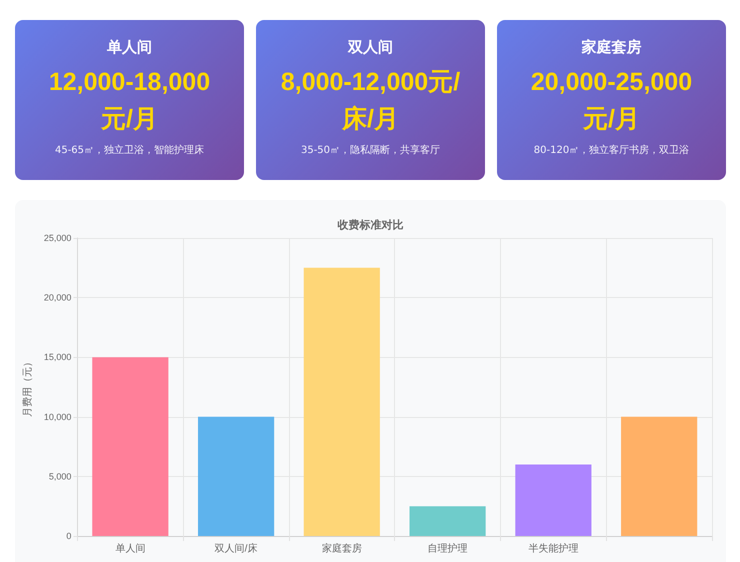 This screenshot has width=740, height=562. I want to click on text: 双人间, so click(370, 47).